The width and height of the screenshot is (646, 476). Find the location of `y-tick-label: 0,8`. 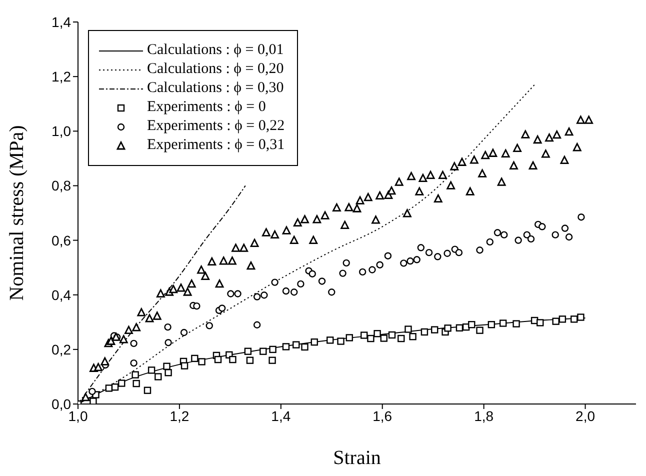

y-tick-label: 0,8 is located at coordinates (62, 186).